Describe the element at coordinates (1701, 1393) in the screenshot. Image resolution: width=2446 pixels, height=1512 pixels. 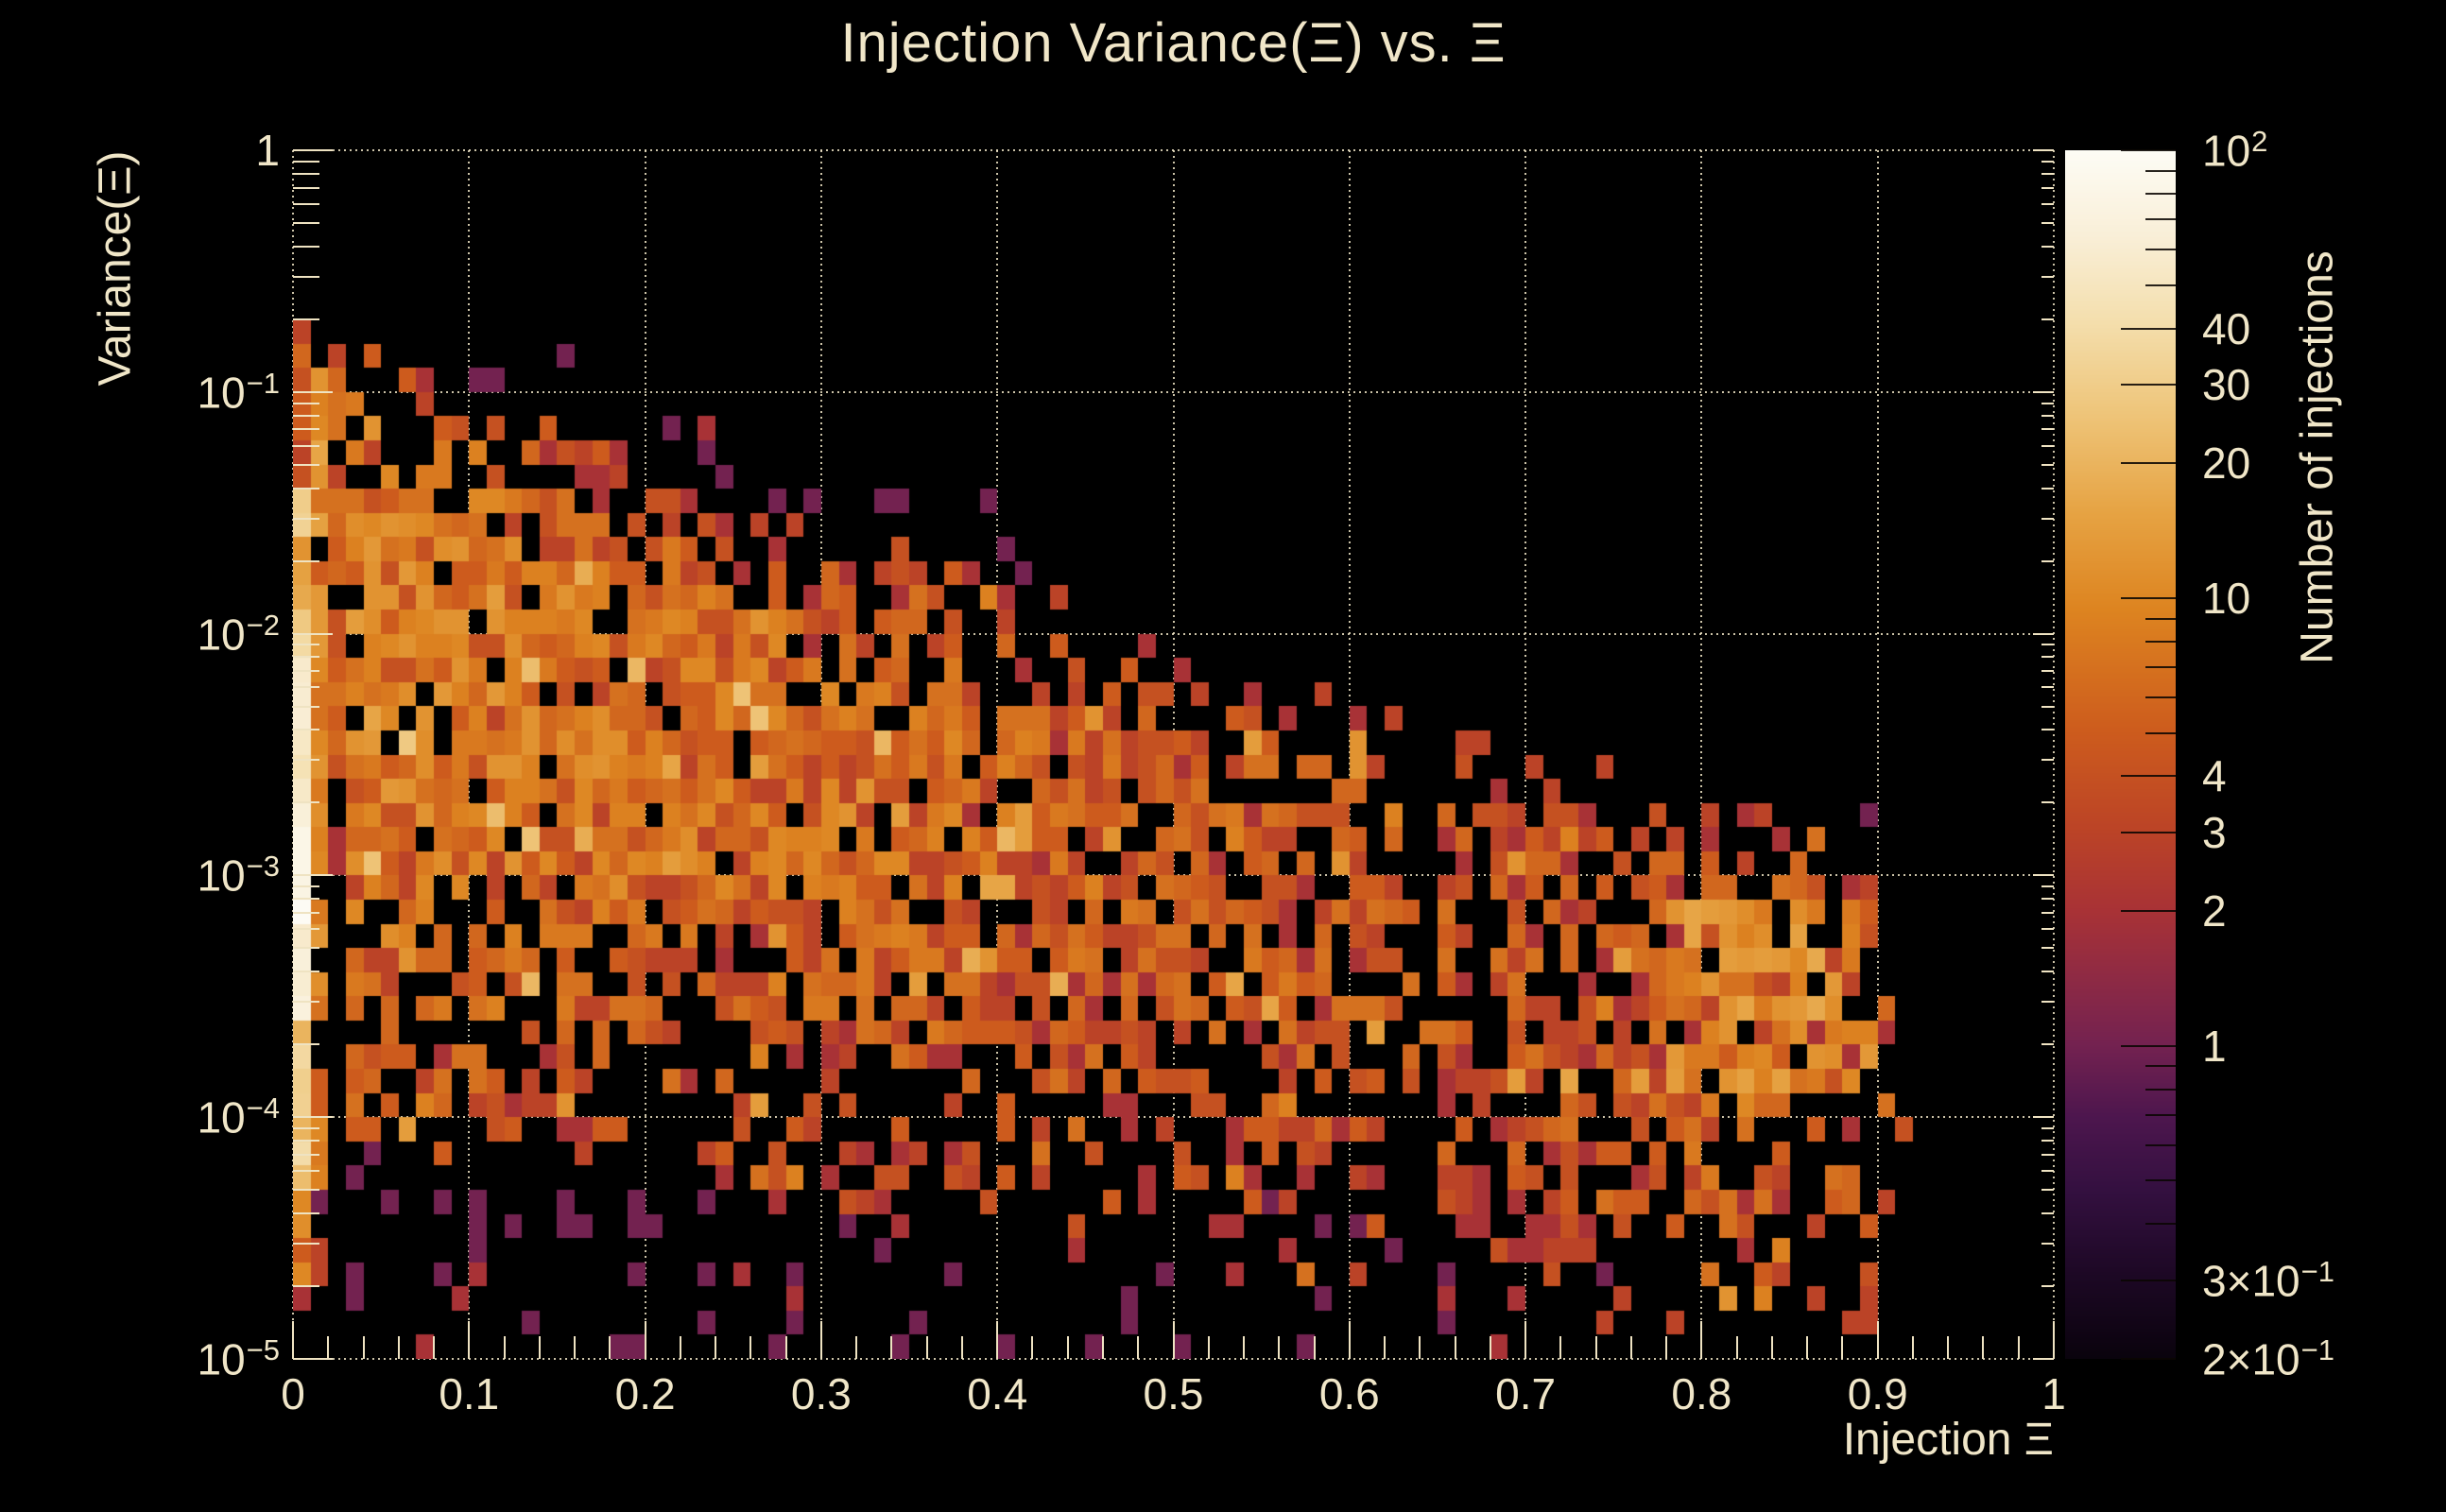
I see `x-tick-label: 0.8` at that location.